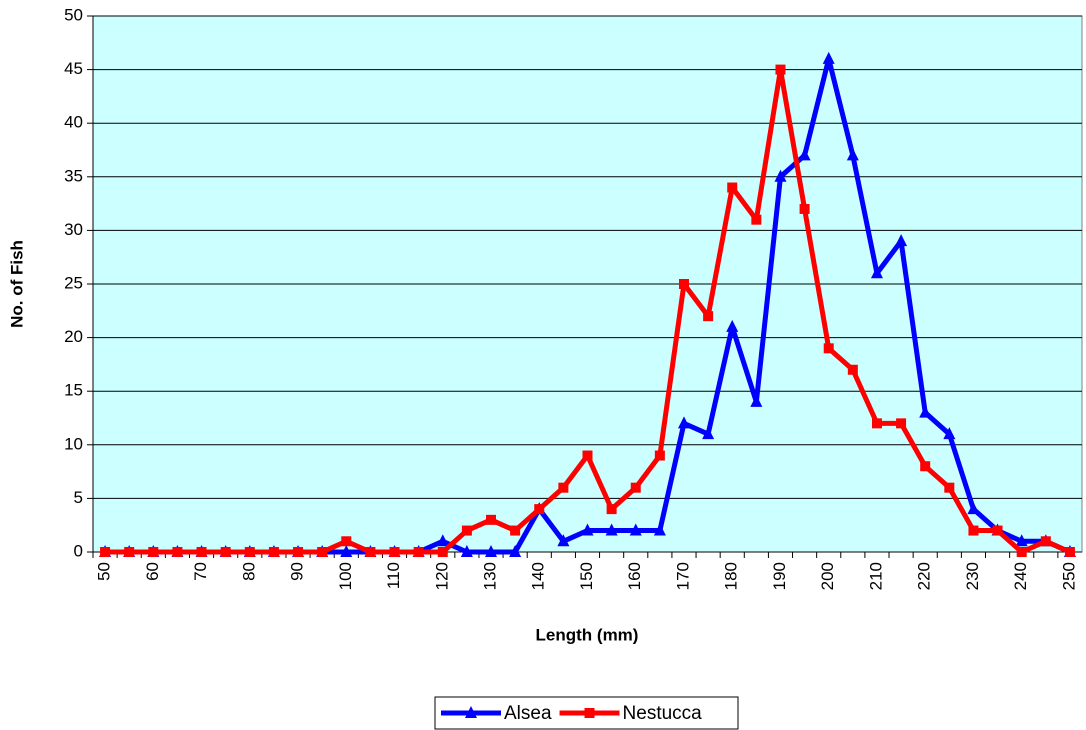 The height and width of the screenshot is (730, 1086). I want to click on x-tick-label: 200, so click(827, 576).